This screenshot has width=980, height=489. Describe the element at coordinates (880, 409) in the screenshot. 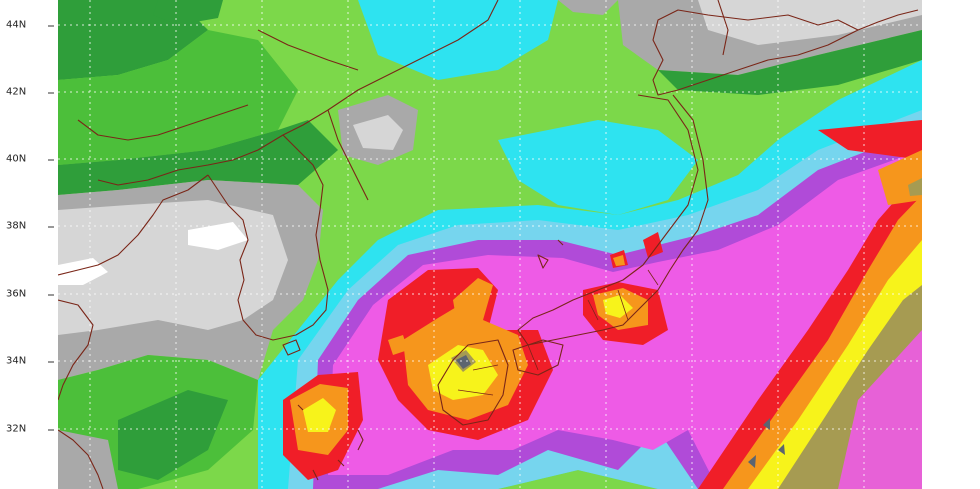

I see `shading-magenta-east-edge` at that location.